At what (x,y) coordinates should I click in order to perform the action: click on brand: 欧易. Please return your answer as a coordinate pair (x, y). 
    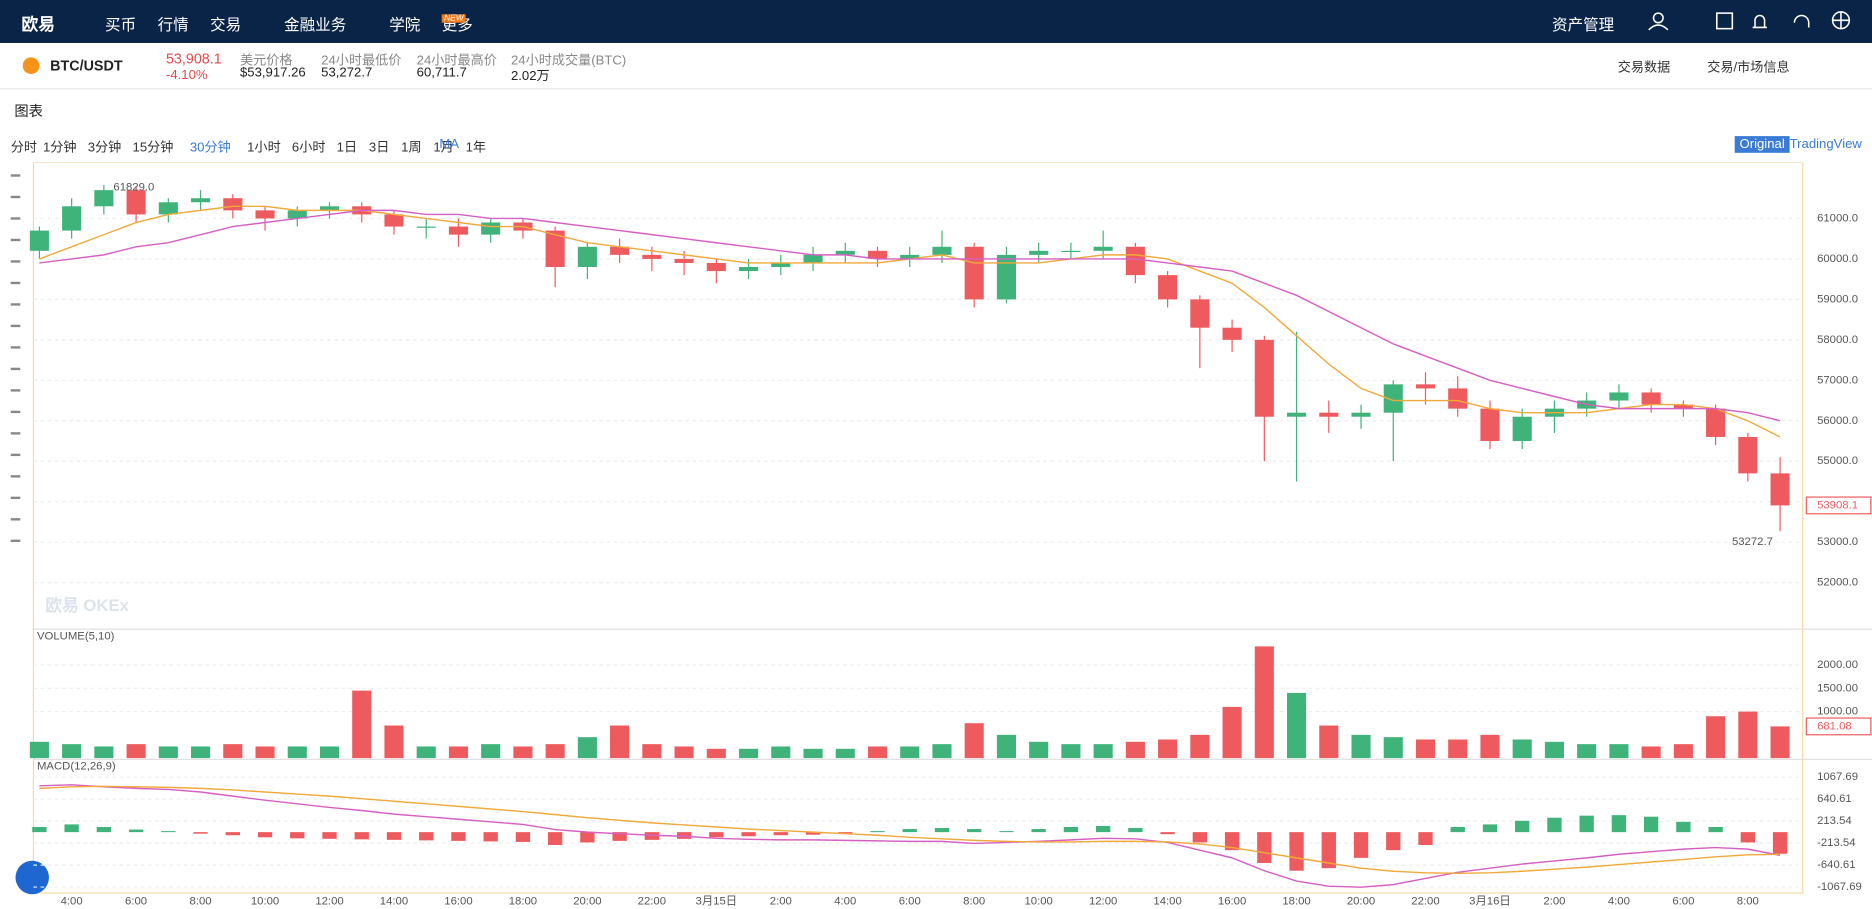
    Looking at the image, I should click on (38, 24).